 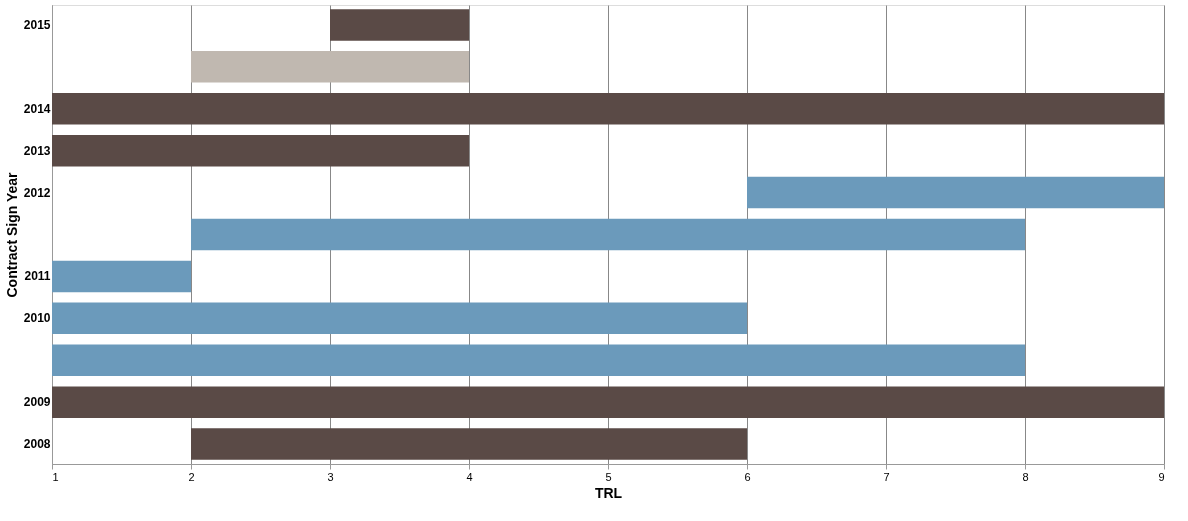 I want to click on x-tick-label: 3, so click(x=330, y=476).